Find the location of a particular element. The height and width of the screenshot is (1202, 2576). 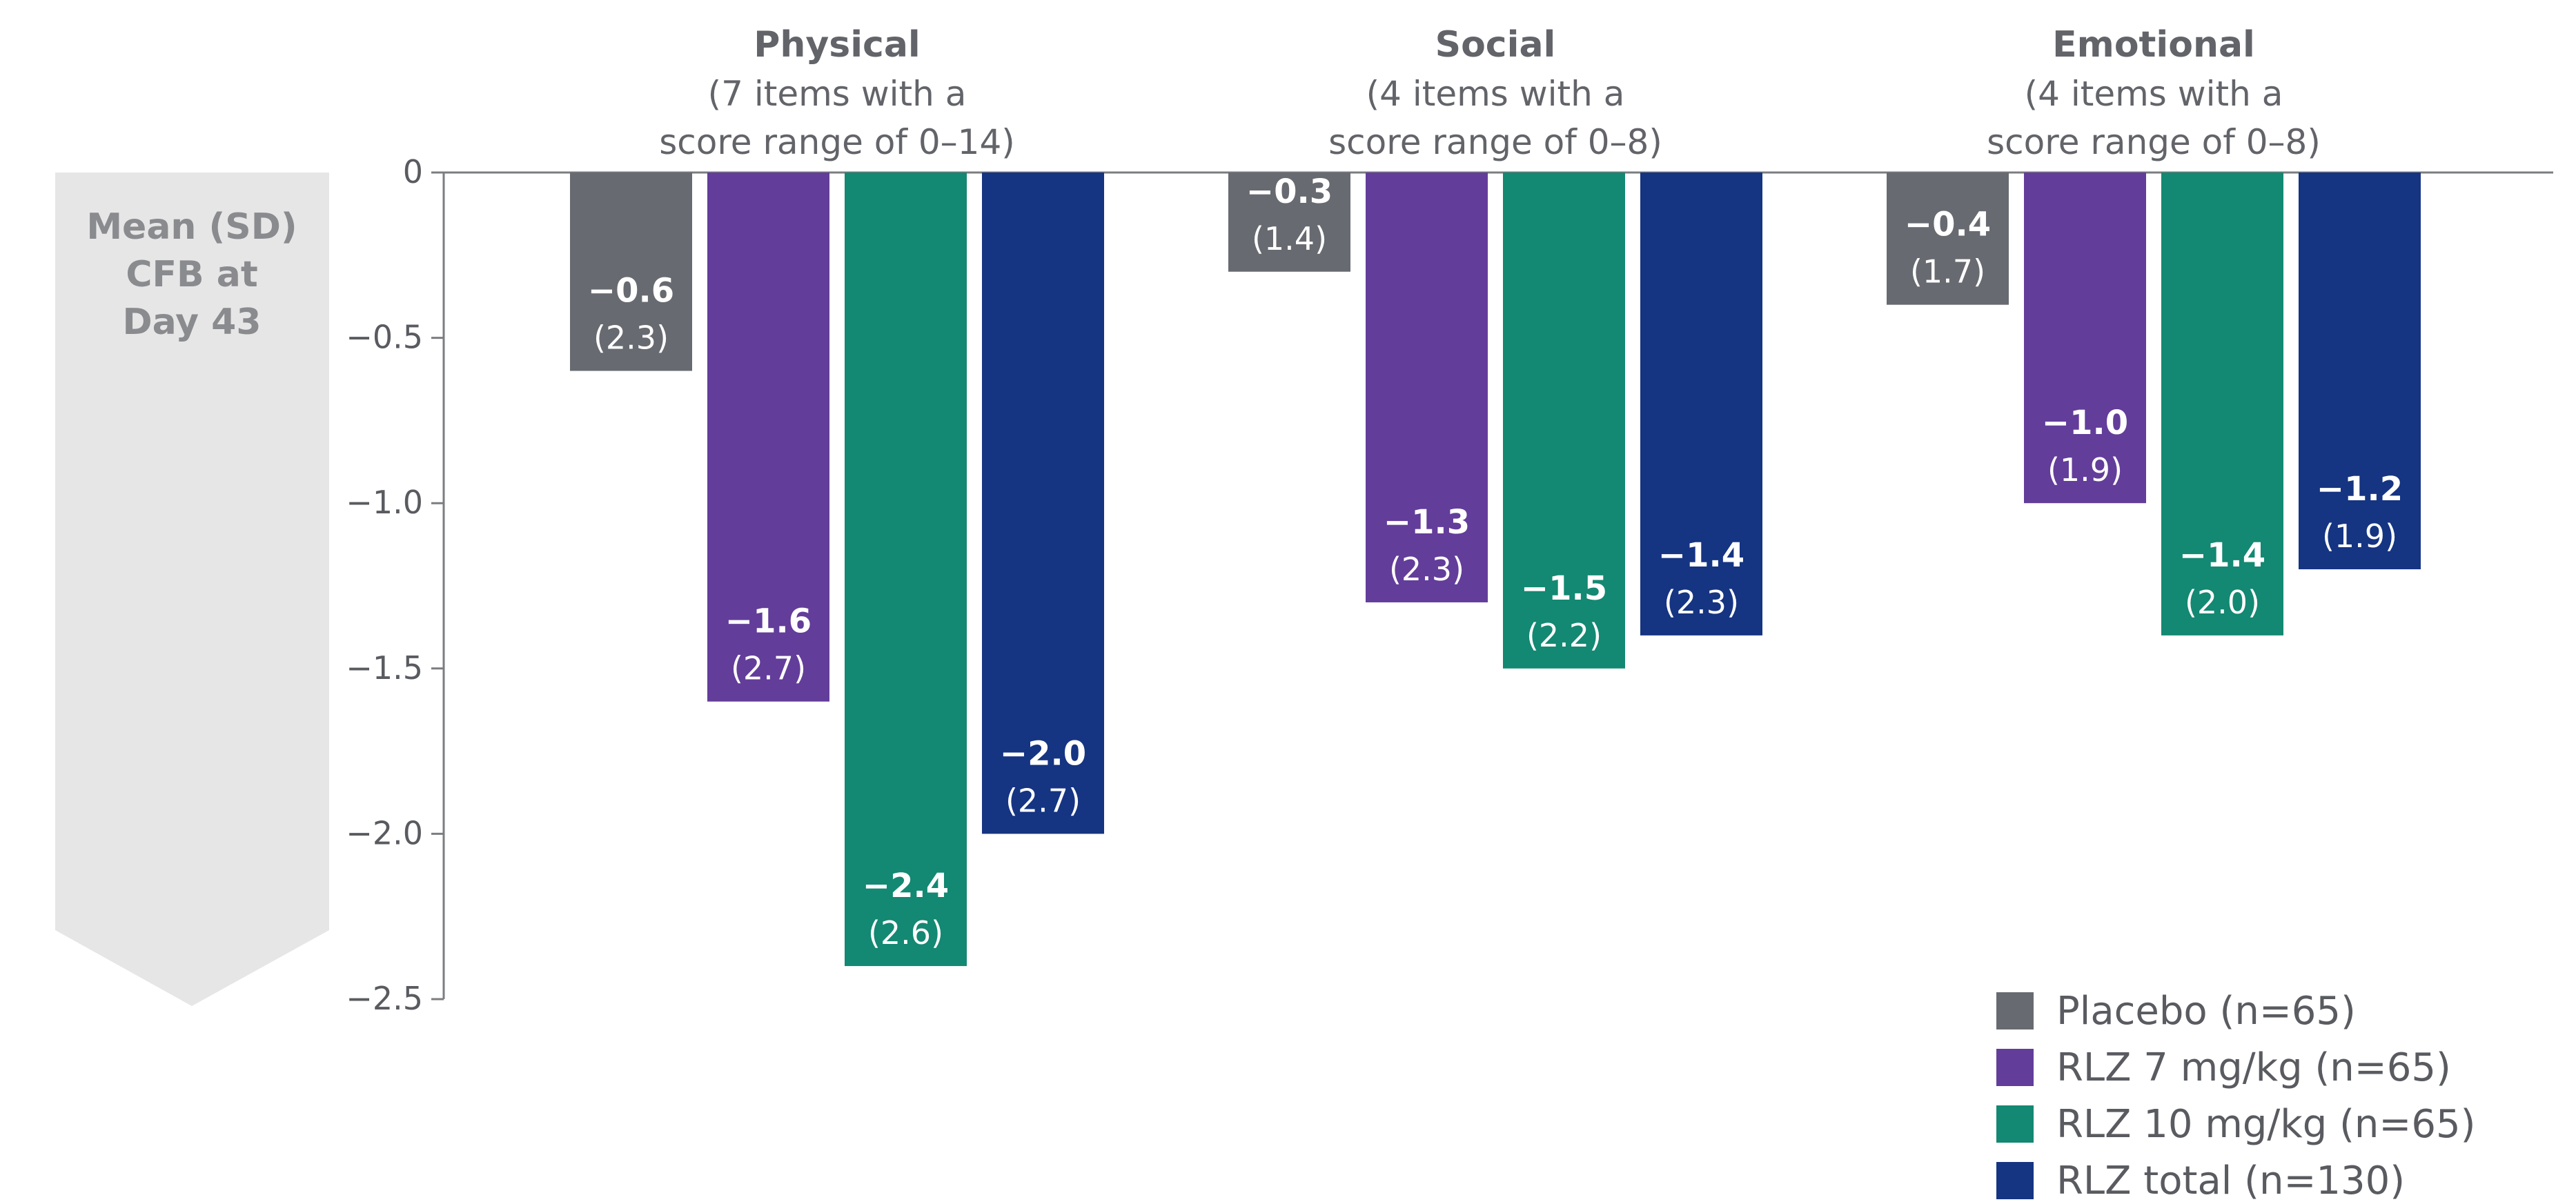

bar-sd-label: (1.4) is located at coordinates (1289, 239).